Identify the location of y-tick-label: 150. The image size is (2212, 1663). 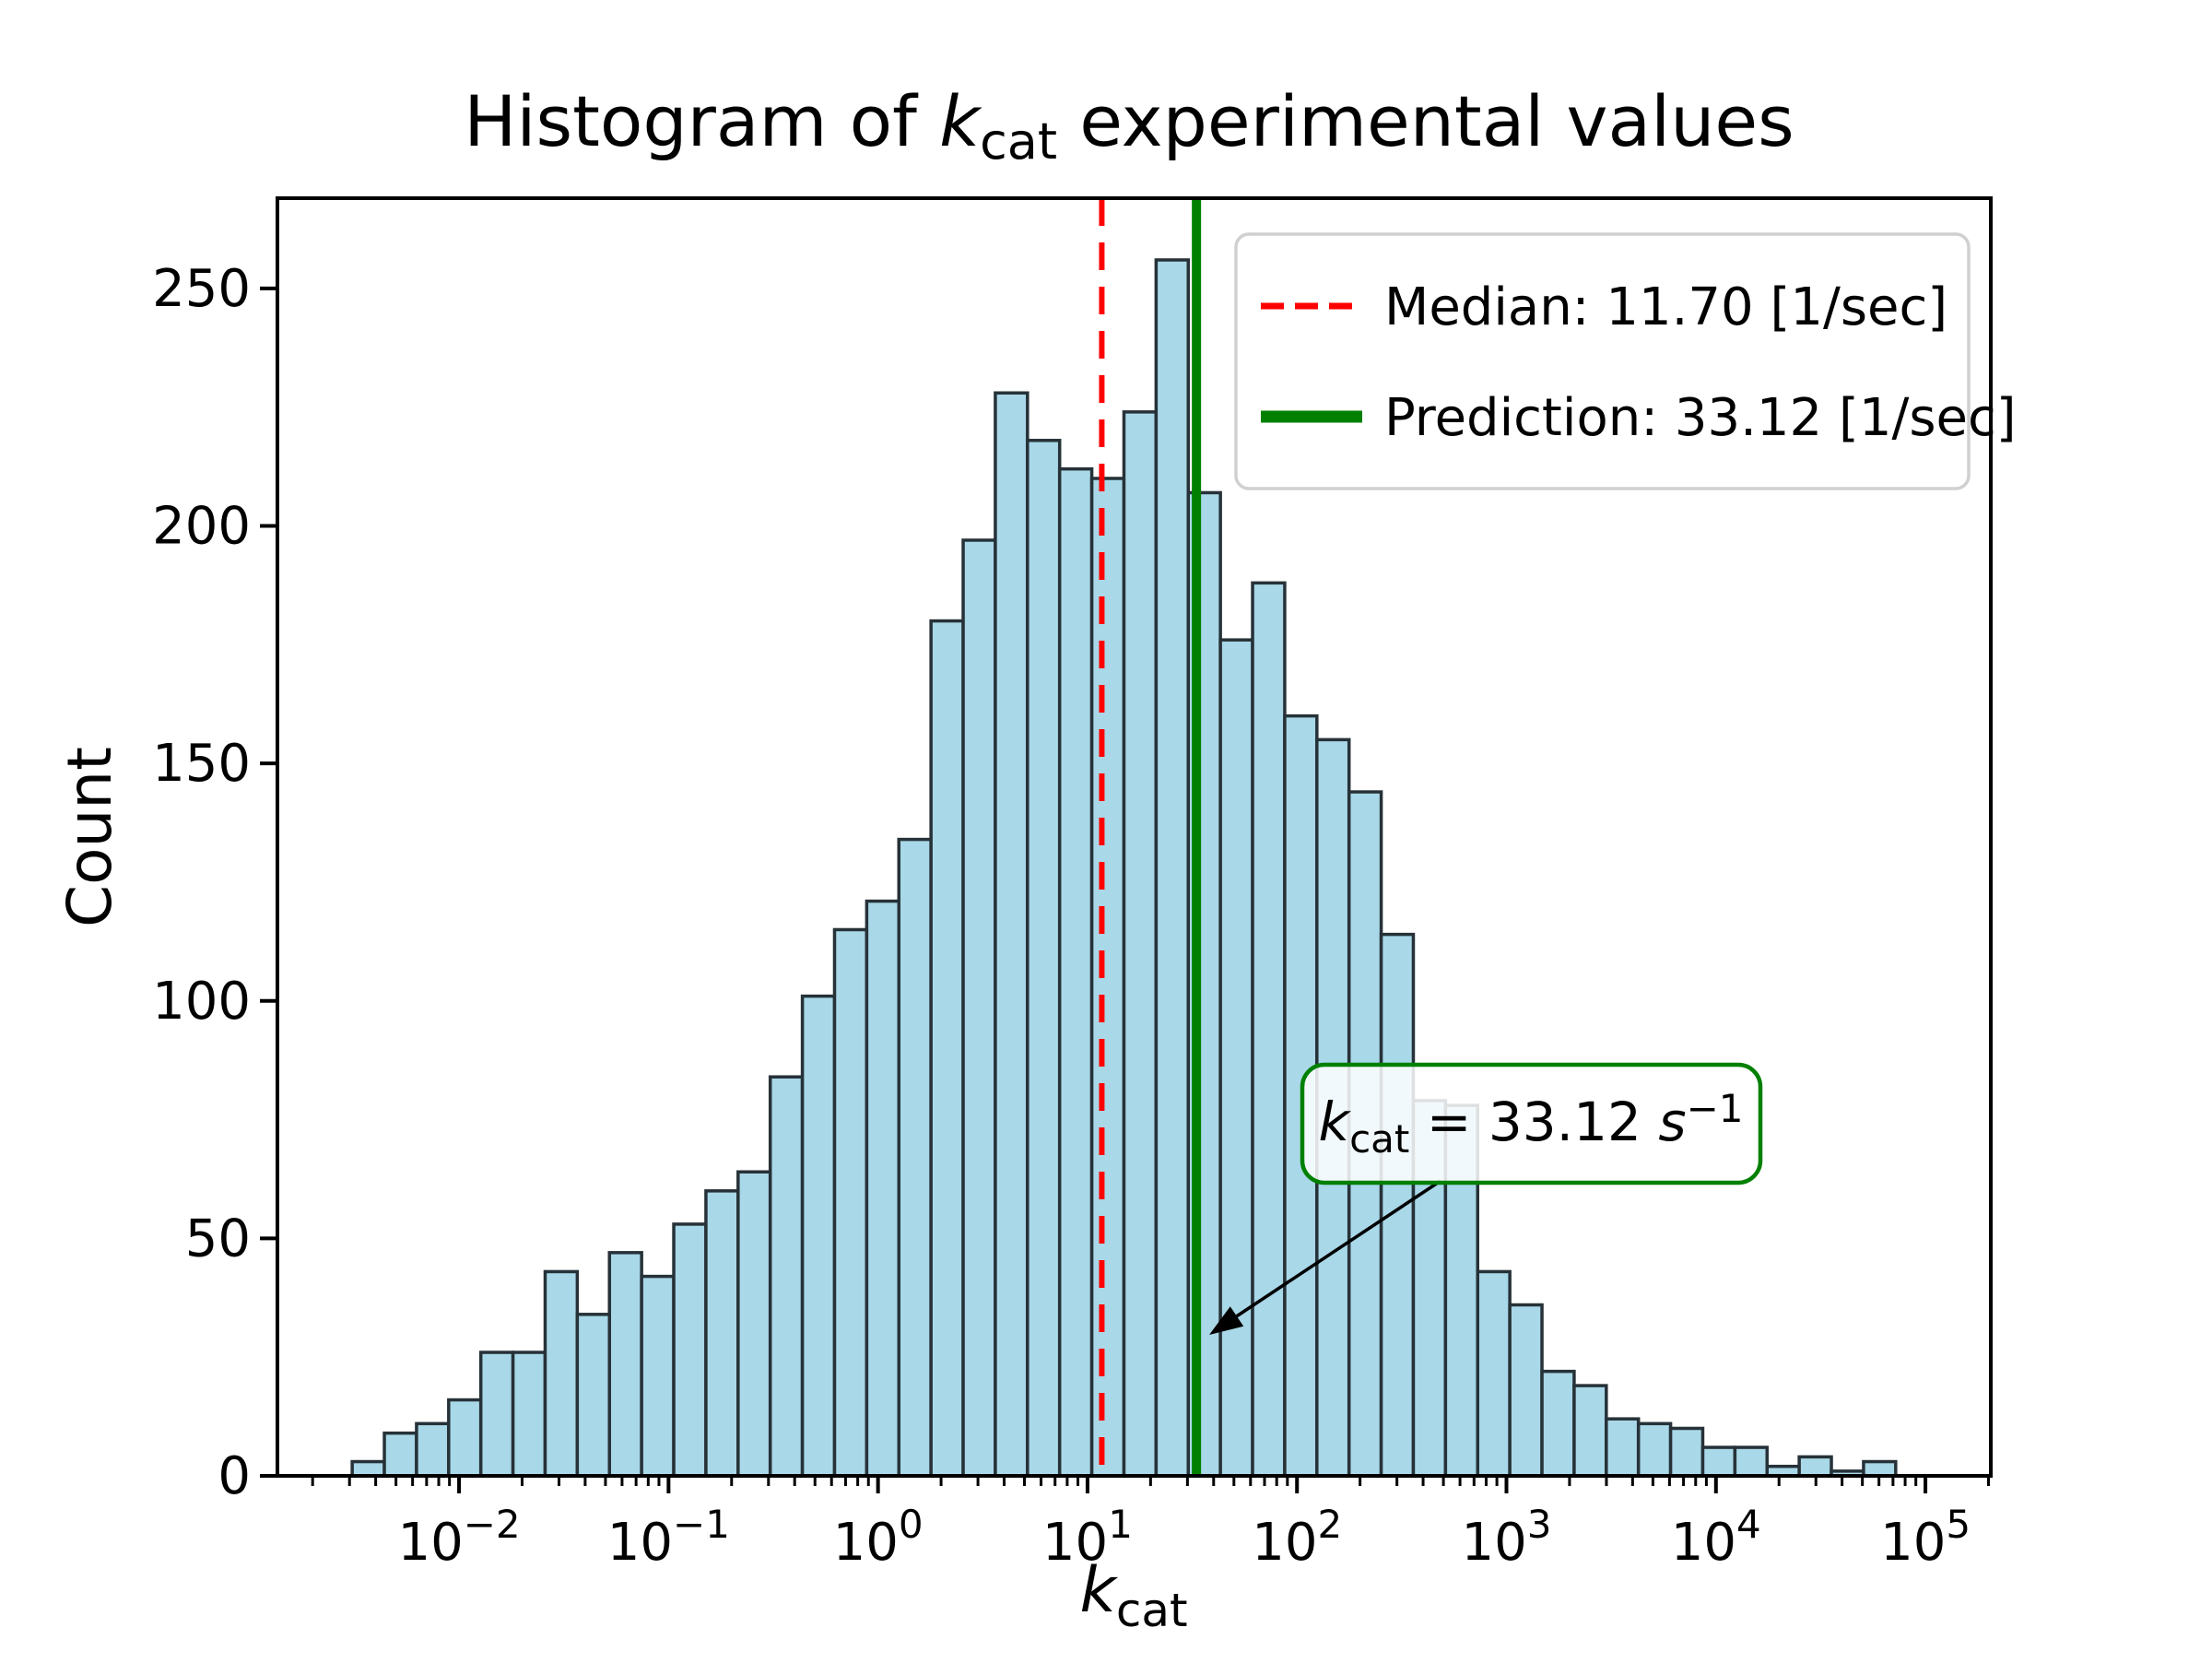
(201, 764).